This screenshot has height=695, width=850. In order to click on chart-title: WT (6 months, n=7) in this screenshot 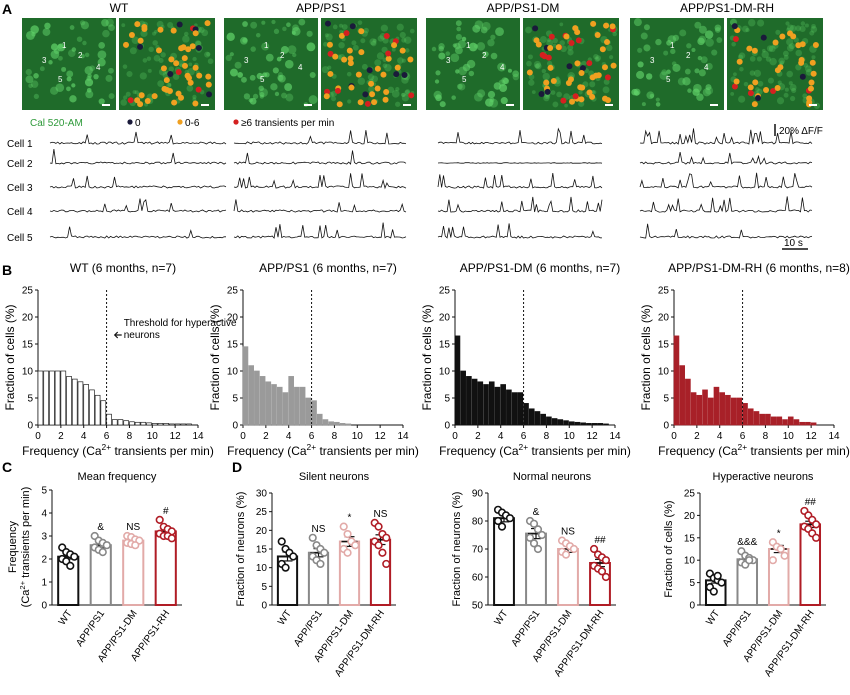, I will do `click(123, 268)`.